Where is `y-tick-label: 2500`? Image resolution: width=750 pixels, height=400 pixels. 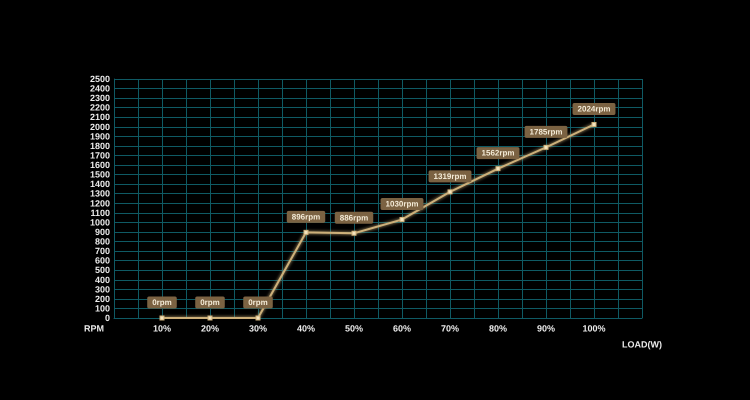 y-tick-label: 2500 is located at coordinates (100, 79).